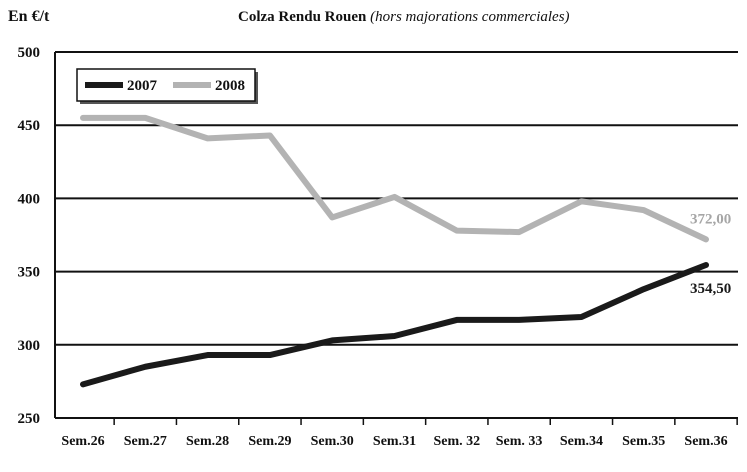  What do you see at coordinates (581, 441) in the screenshot?
I see `x-tick-label: Sem.34` at bounding box center [581, 441].